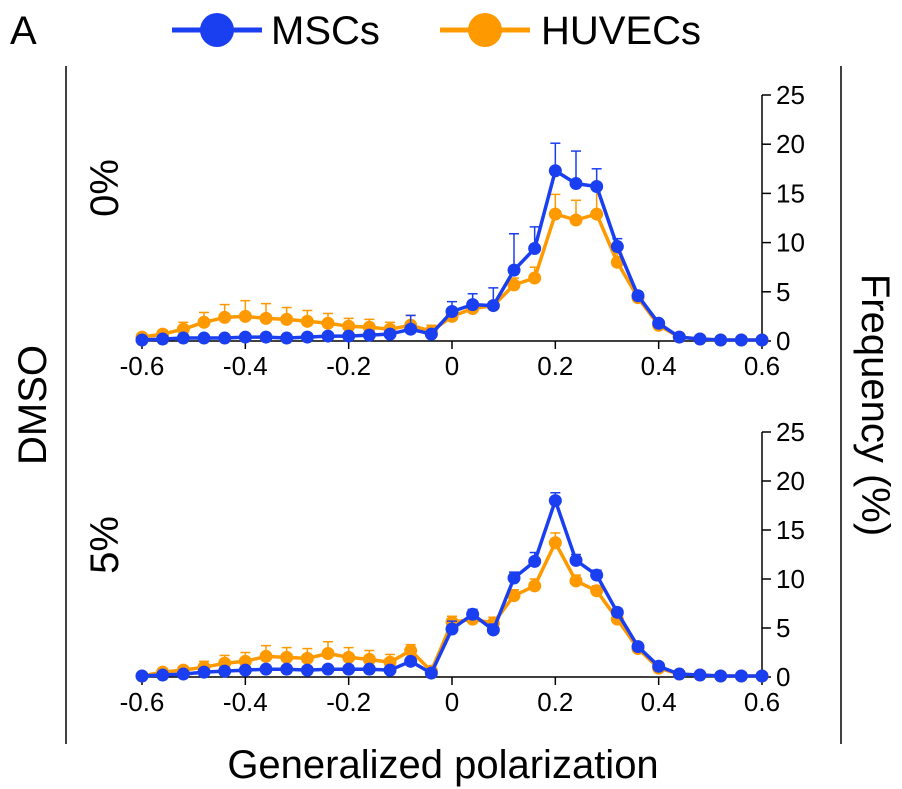 The image size is (902, 789). Describe the element at coordinates (217, 30) in the screenshot. I see `legend-marker-mscs` at that location.